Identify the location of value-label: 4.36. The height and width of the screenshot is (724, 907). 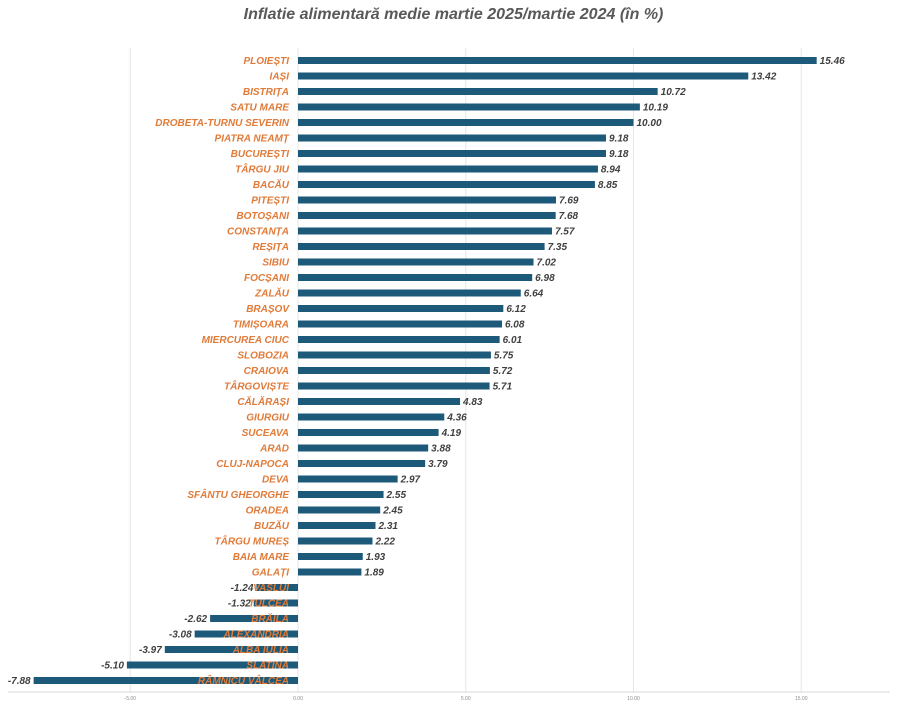
(456, 418).